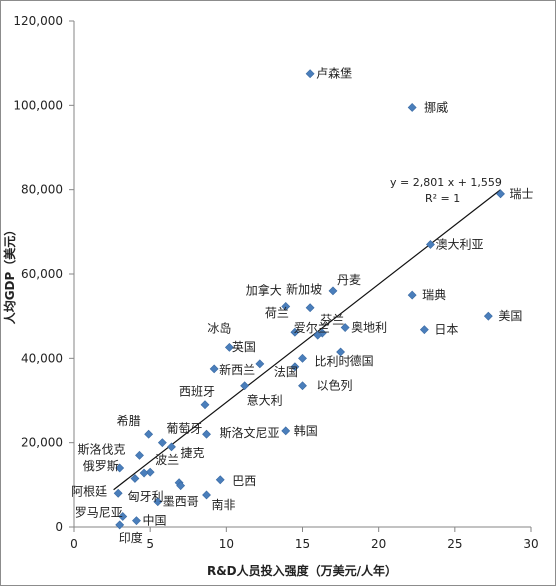 The width and height of the screenshot is (556, 586). I want to click on trendline-r-squared: R² = 1, so click(442, 198).